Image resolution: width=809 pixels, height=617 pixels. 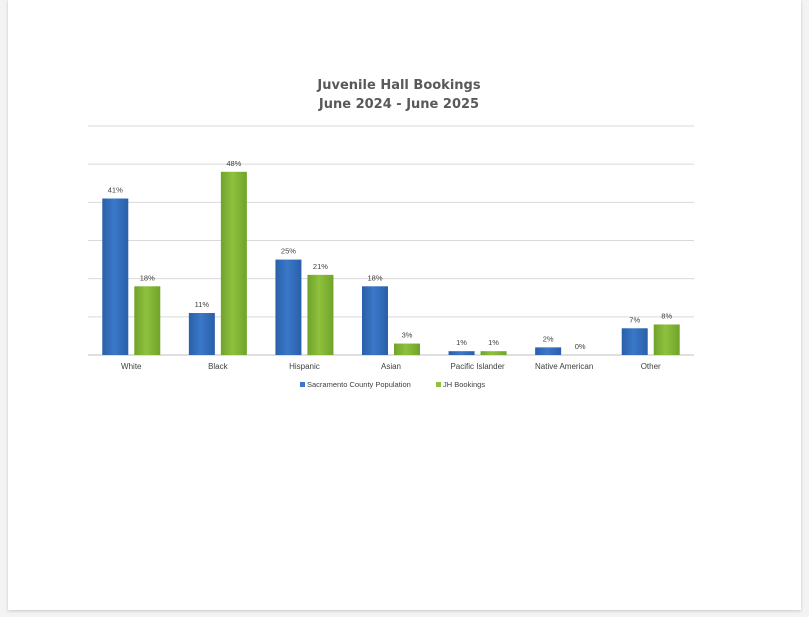 I want to click on legend-label: JH Bookings, so click(x=464, y=384).